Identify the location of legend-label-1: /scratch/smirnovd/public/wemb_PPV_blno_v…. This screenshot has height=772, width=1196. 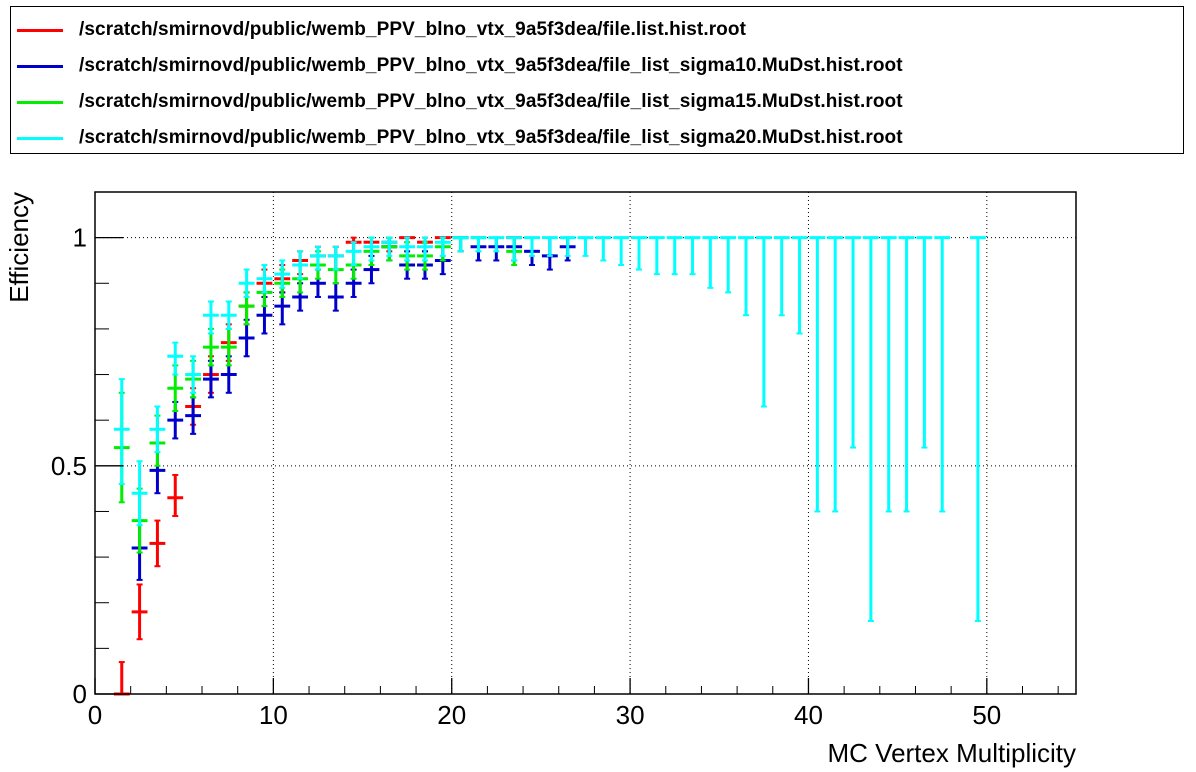
(491, 65).